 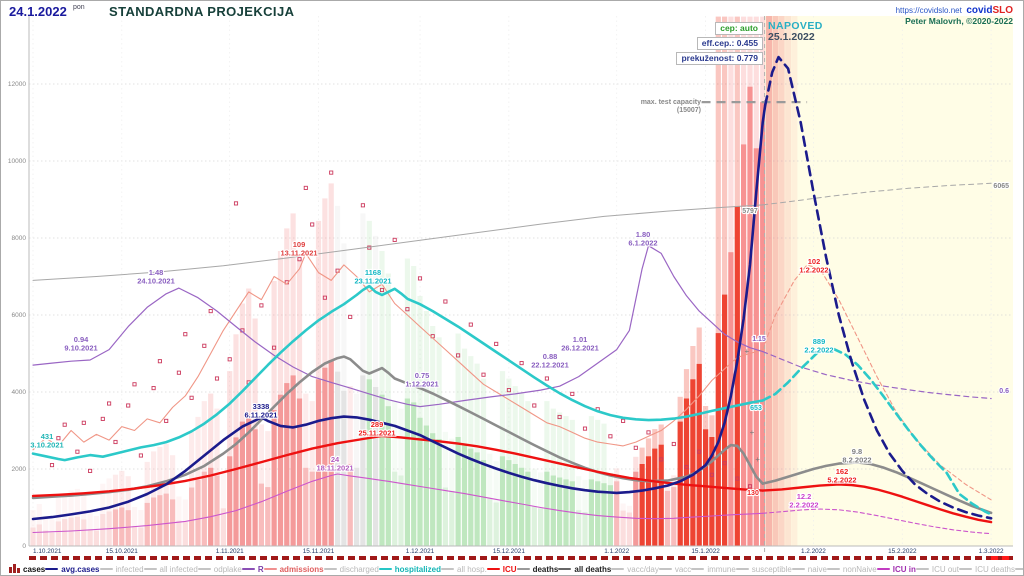 What do you see at coordinates (252, 569) in the screenshot?
I see `legend-item-r: R` at bounding box center [252, 569].